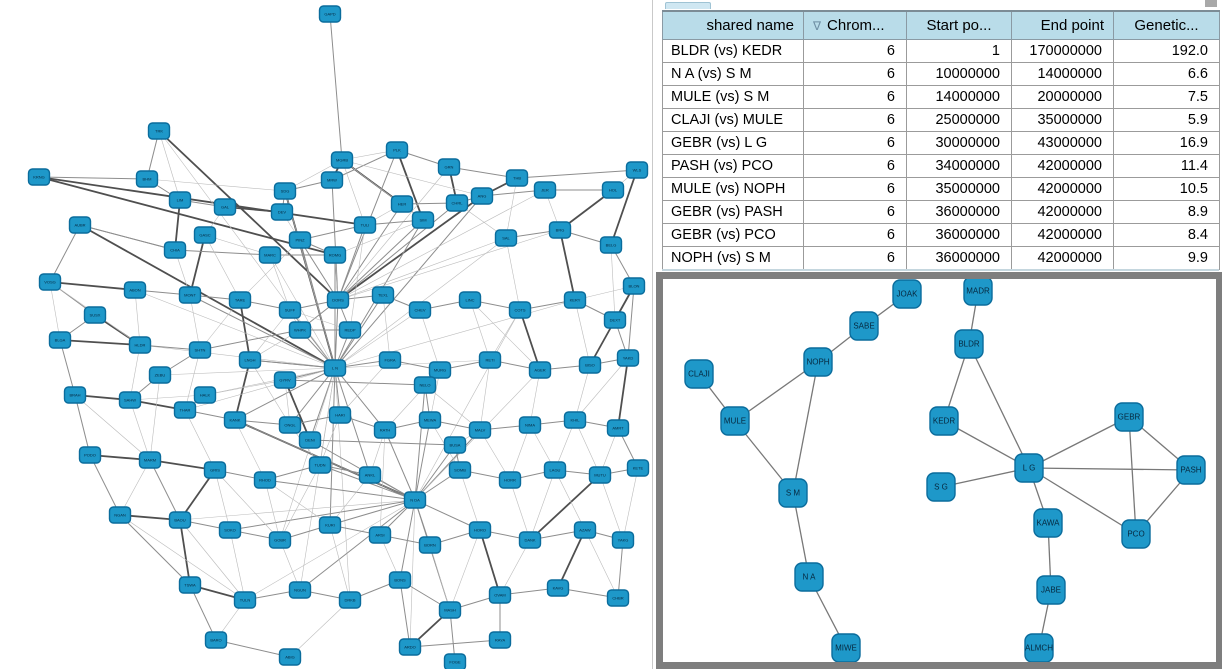 This screenshot has height=669, width=1222. Describe the element at coordinates (190, 585) in the screenshot. I see `network-node: TSWA` at that location.